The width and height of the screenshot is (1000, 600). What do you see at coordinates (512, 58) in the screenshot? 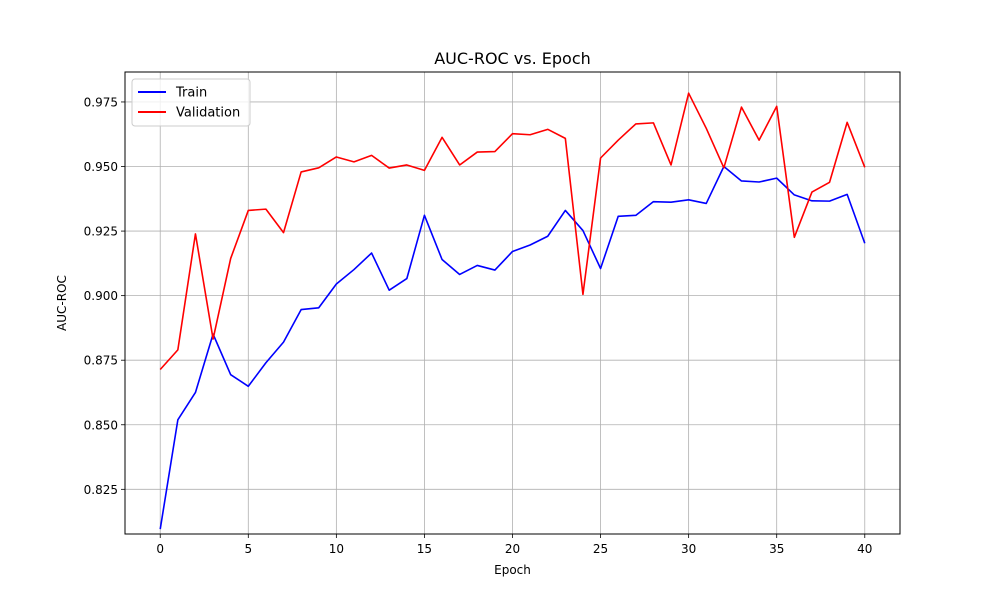
I see `chart-title: AUC-ROC vs. Epoch` at bounding box center [512, 58].